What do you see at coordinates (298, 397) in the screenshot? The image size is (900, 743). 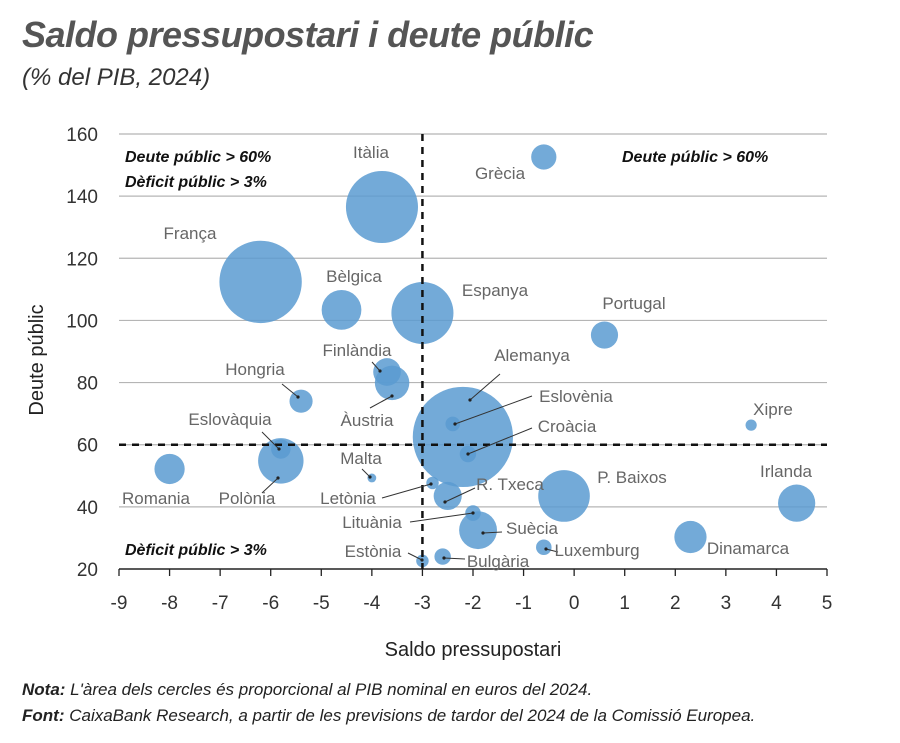 I see `leader-dot-hongria` at bounding box center [298, 397].